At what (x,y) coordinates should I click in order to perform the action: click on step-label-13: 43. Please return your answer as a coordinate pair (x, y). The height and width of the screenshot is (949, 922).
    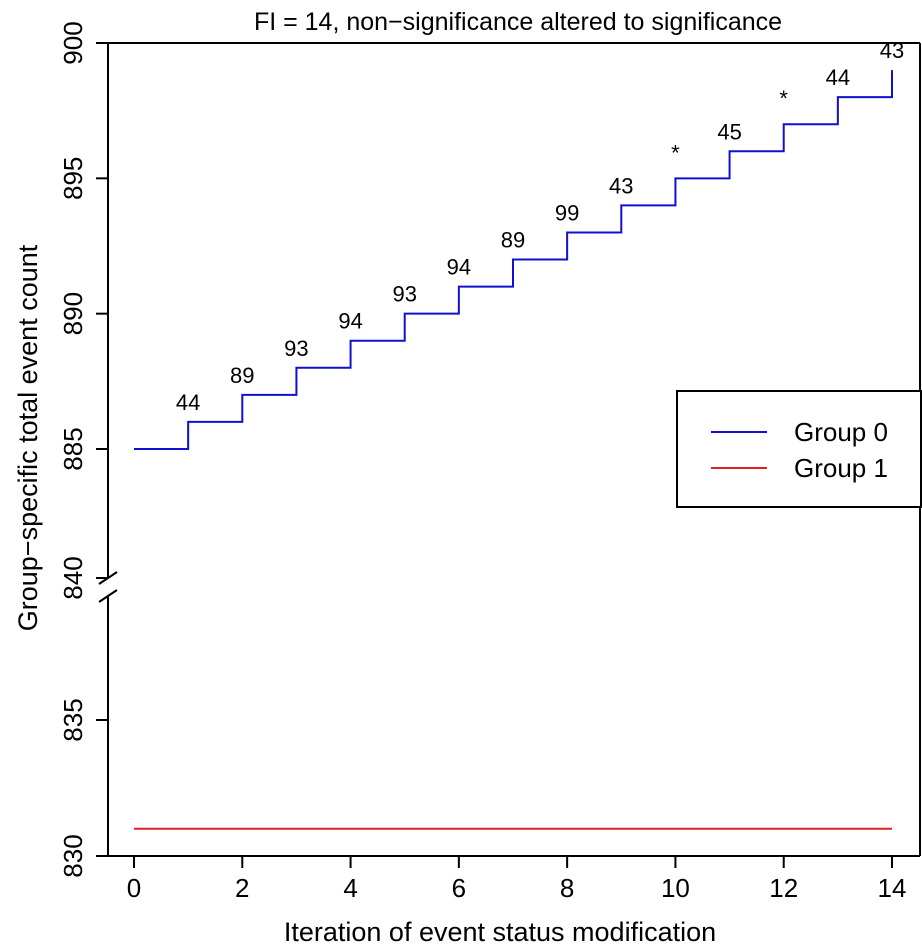
    Looking at the image, I should click on (892, 50).